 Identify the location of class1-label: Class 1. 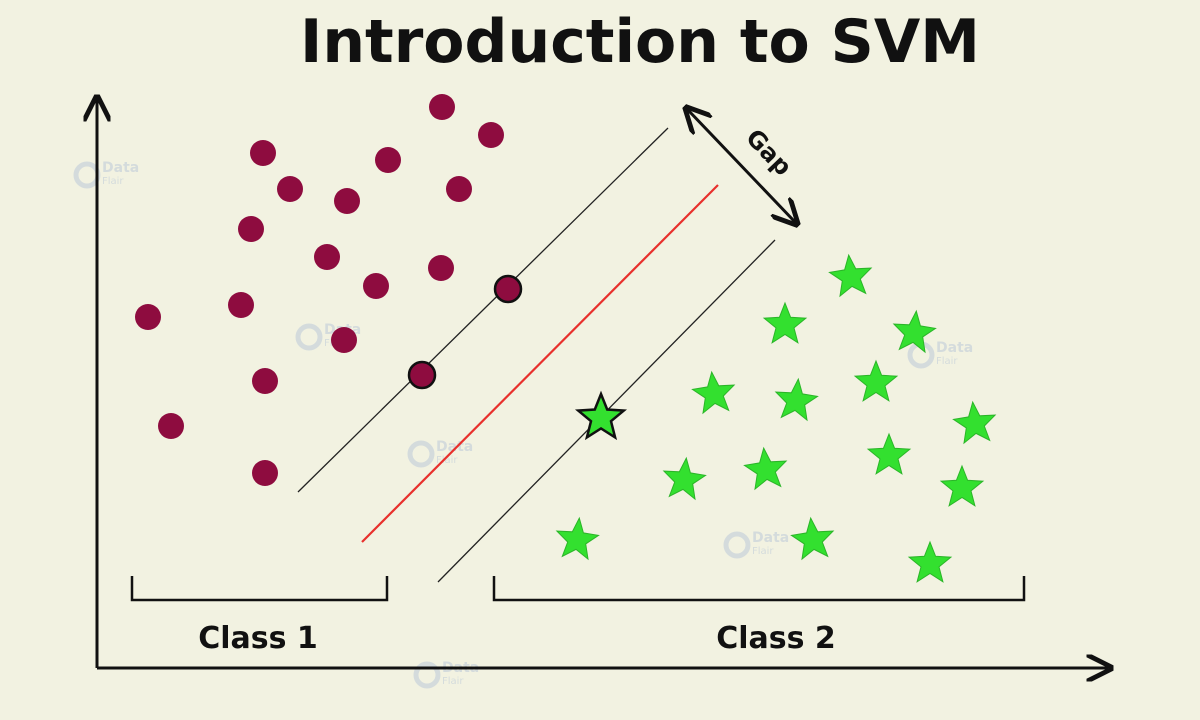
(258, 638).